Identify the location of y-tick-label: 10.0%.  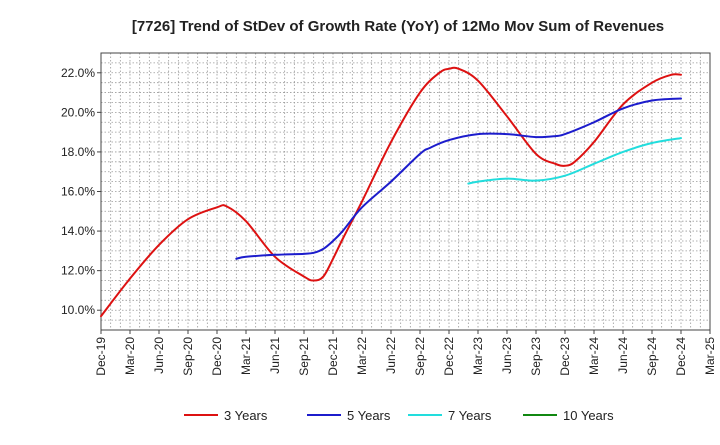
(78, 310).